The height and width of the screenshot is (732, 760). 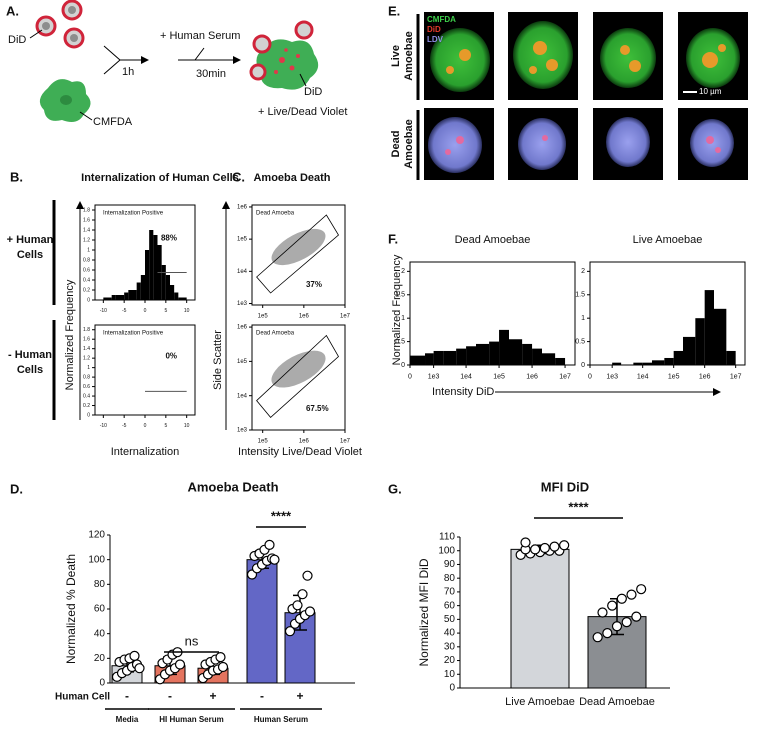 I want to click on significance-label: ns, so click(x=192, y=640).